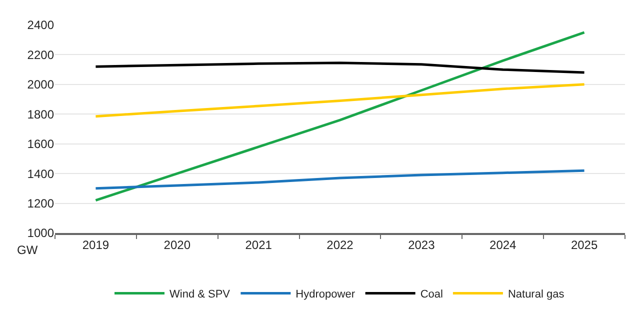  I want to click on x-tick-label: 2025, so click(584, 245).